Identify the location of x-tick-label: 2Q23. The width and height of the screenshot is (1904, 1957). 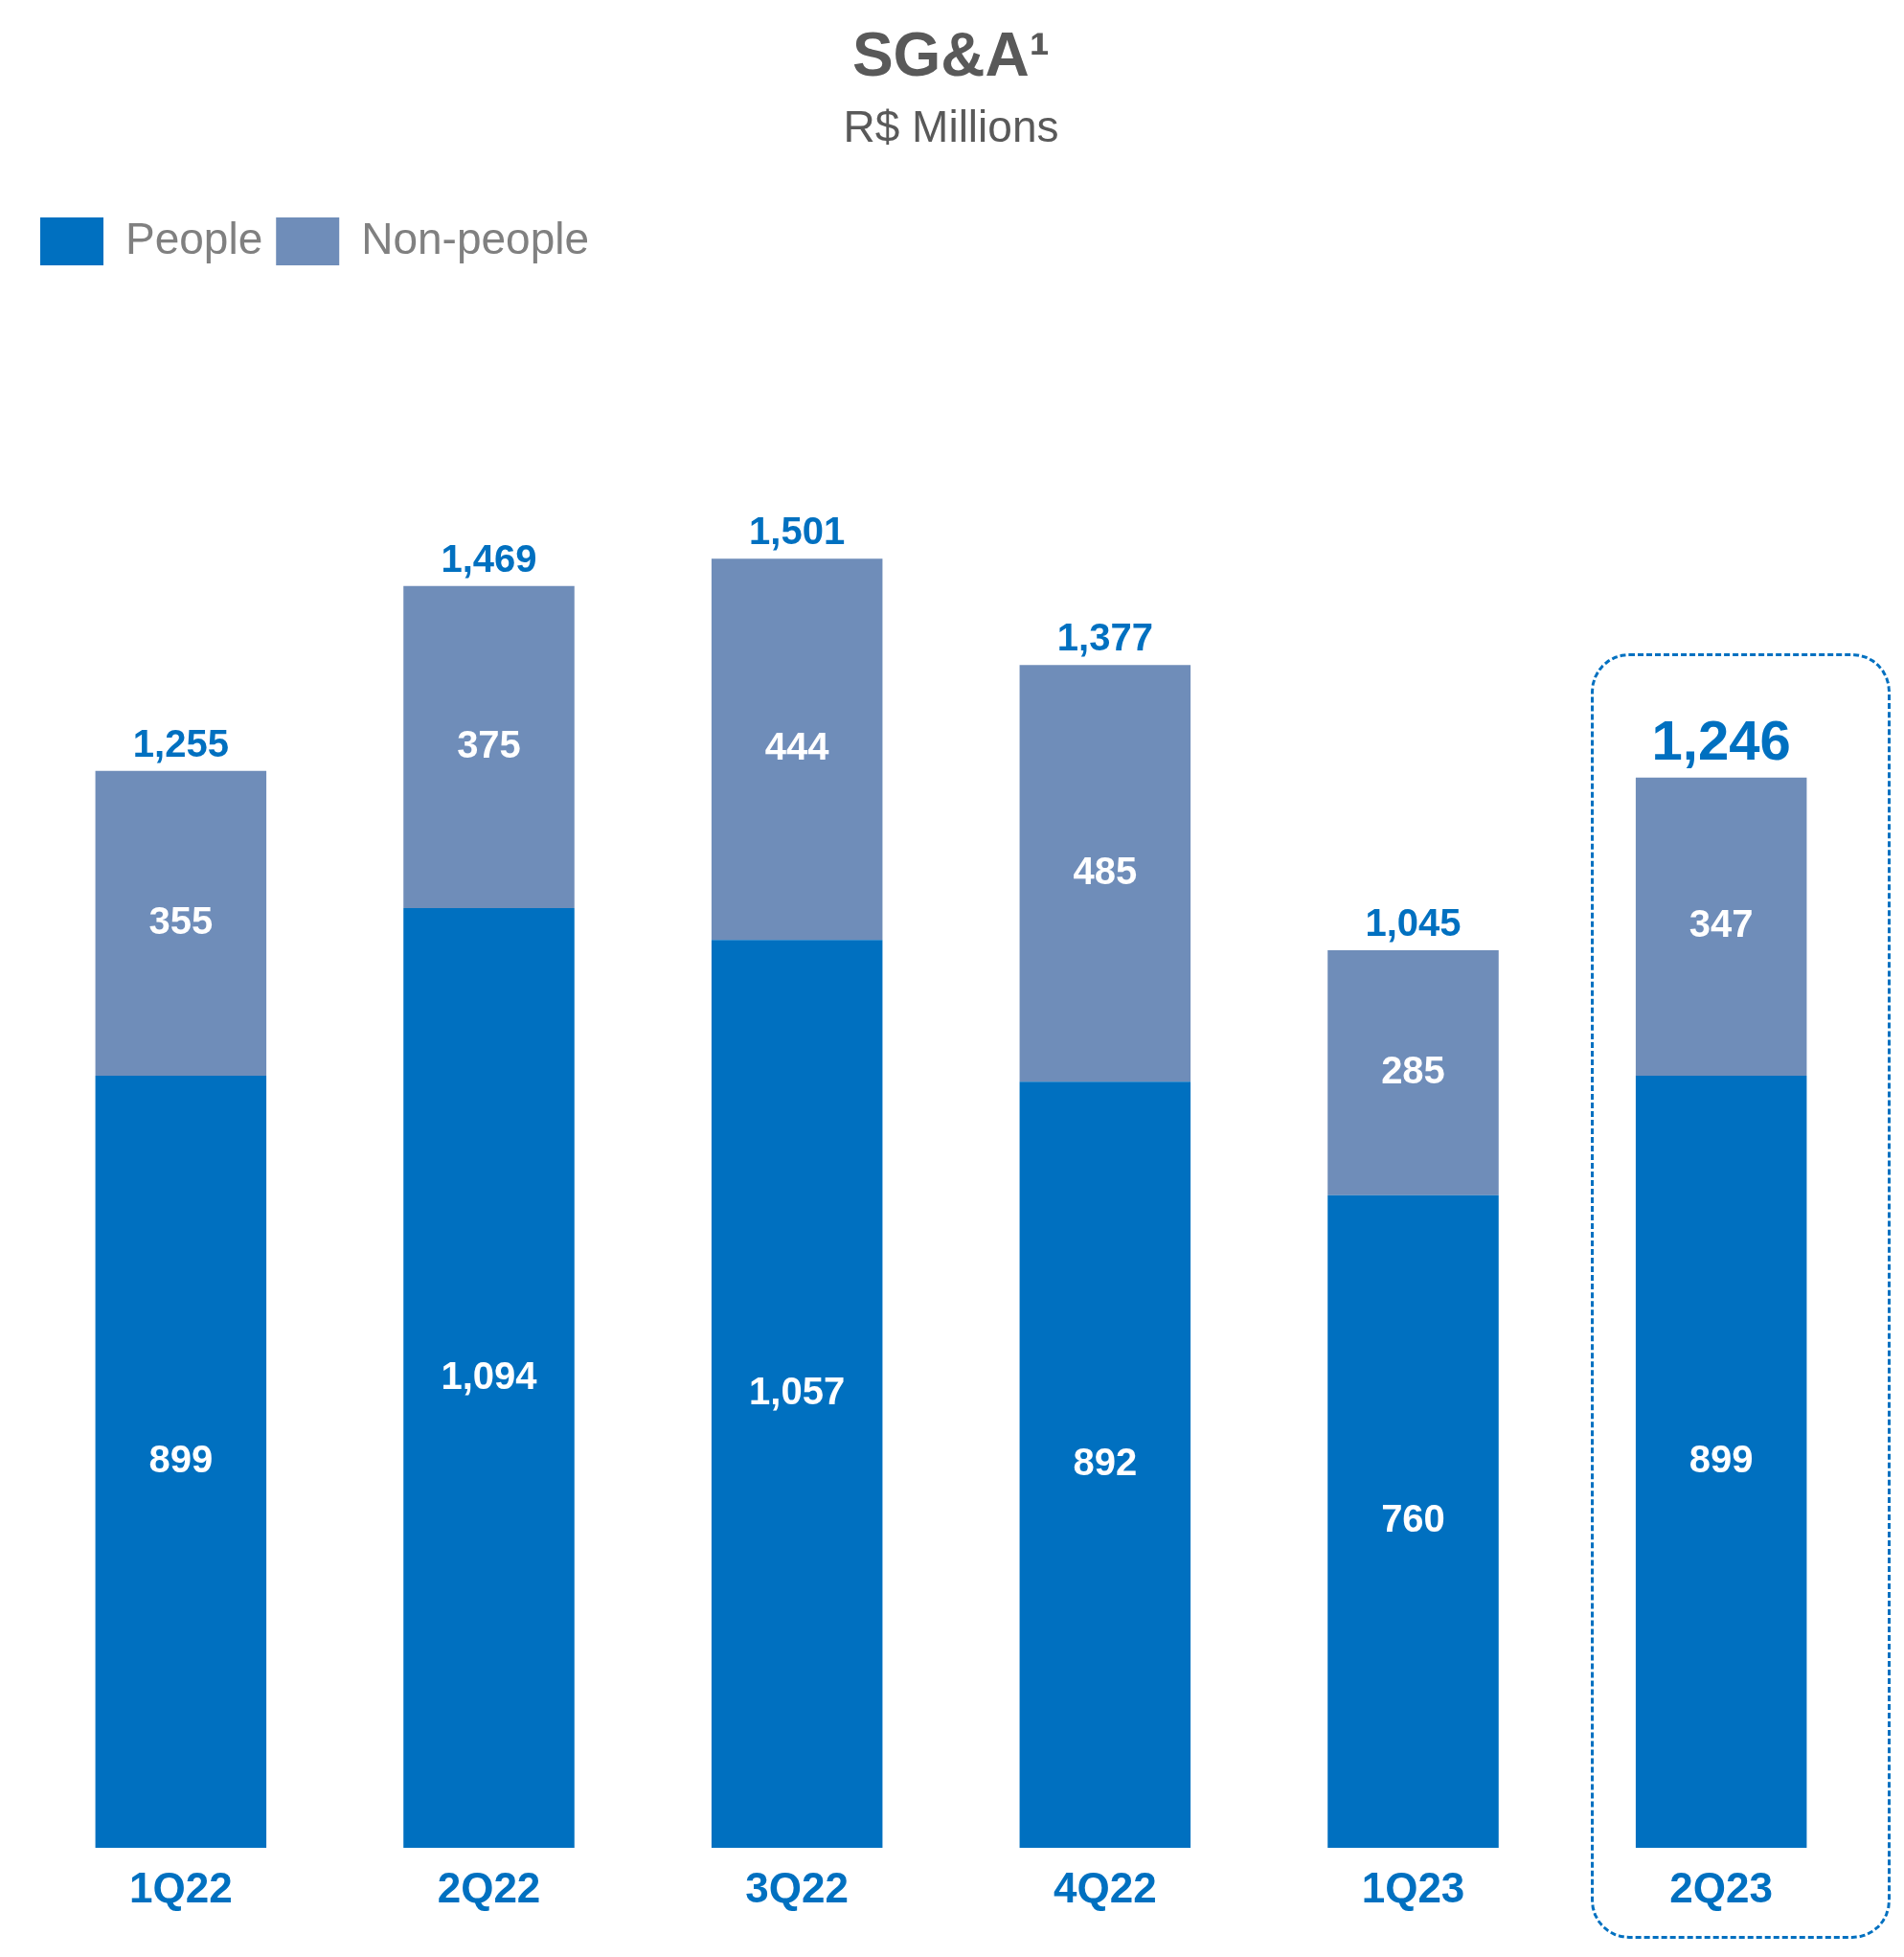
(1721, 1887).